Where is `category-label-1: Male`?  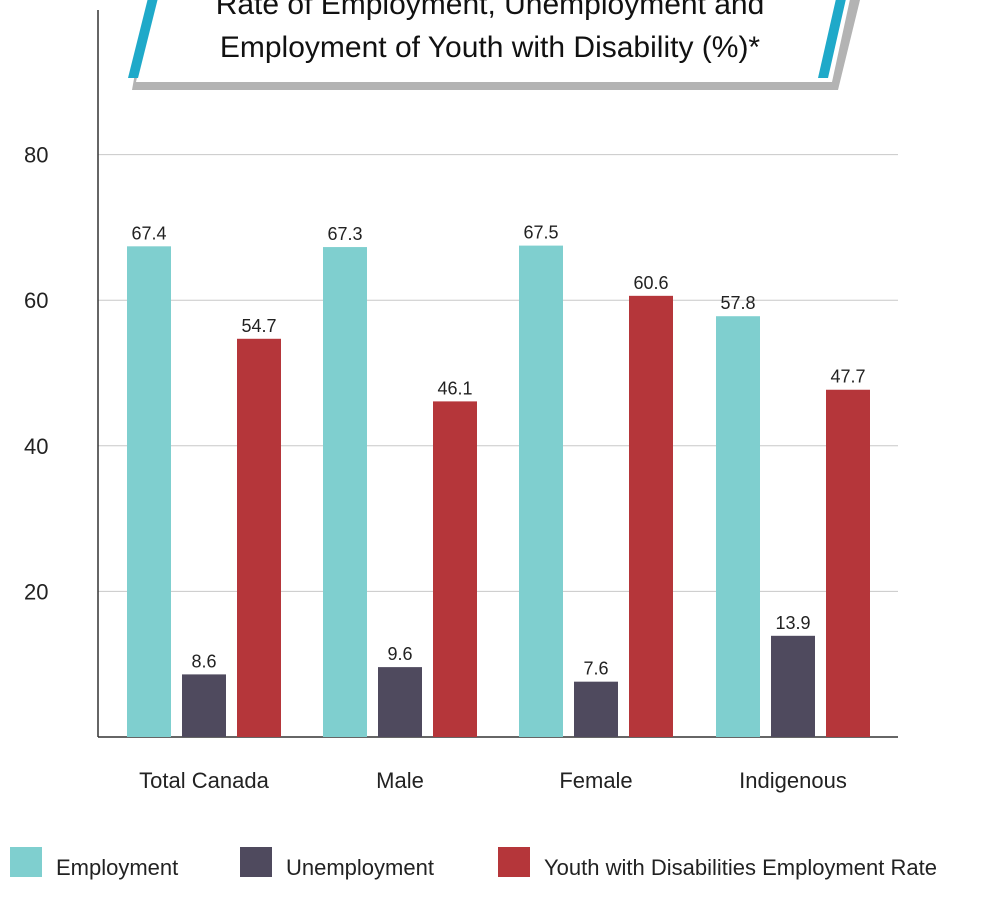 category-label-1: Male is located at coordinates (400, 780).